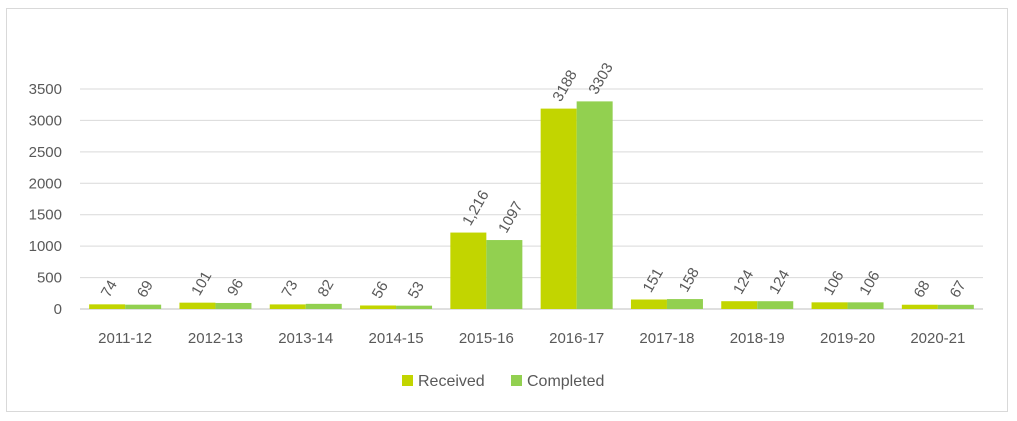 This screenshot has width=1017, height=421. What do you see at coordinates (847, 338) in the screenshot?
I see `x-tick-label: 2019-20` at bounding box center [847, 338].